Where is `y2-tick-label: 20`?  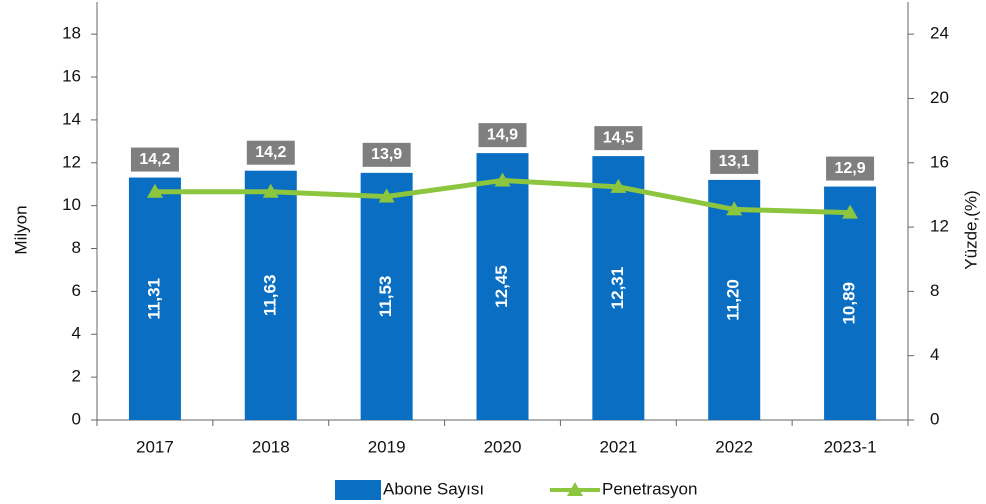
y2-tick-label: 20 is located at coordinates (939, 97).